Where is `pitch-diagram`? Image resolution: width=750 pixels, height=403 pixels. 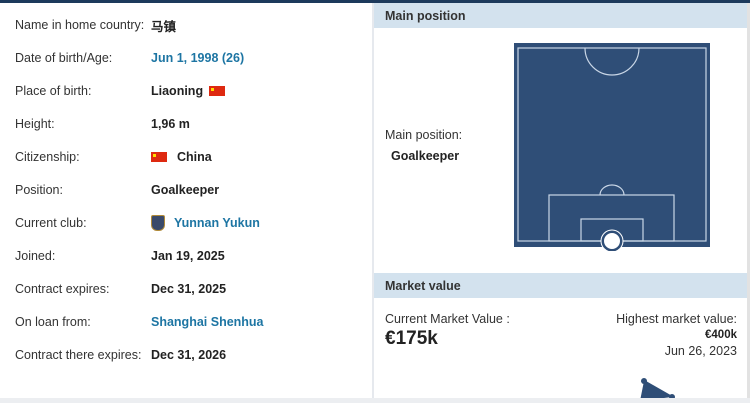
pitch-diagram is located at coordinates (612, 147).